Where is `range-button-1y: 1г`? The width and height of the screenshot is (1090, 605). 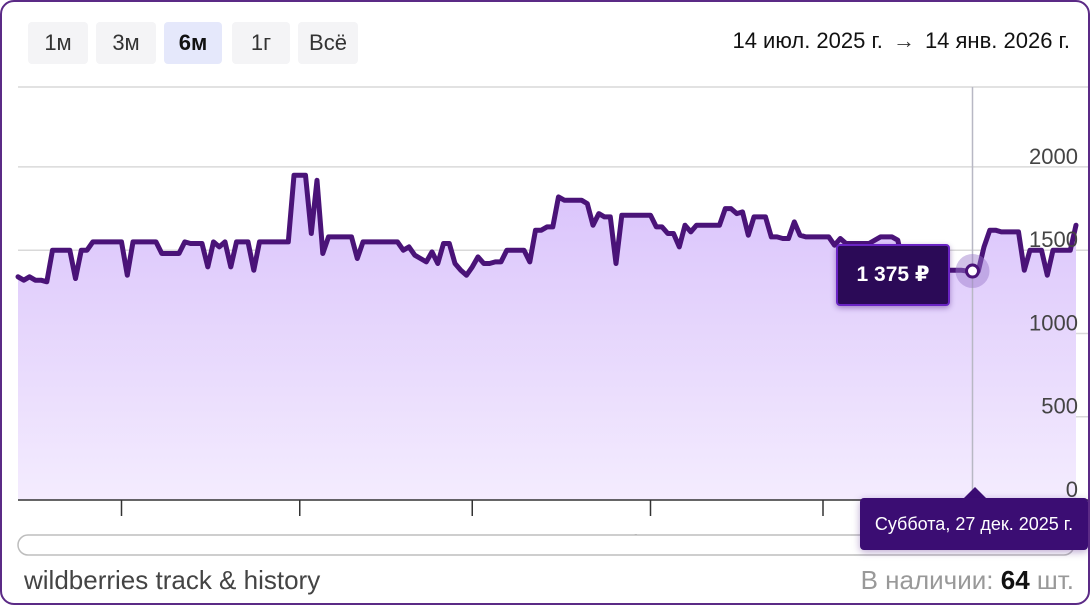
range-button-1y: 1г is located at coordinates (261, 43).